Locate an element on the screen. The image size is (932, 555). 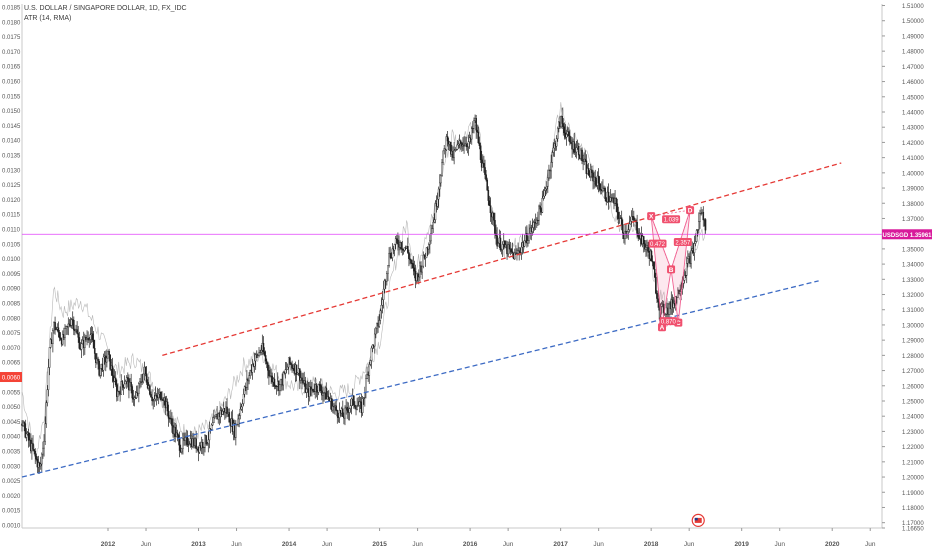
atr-tick-label: 0.0090 is located at coordinates (11, 290).